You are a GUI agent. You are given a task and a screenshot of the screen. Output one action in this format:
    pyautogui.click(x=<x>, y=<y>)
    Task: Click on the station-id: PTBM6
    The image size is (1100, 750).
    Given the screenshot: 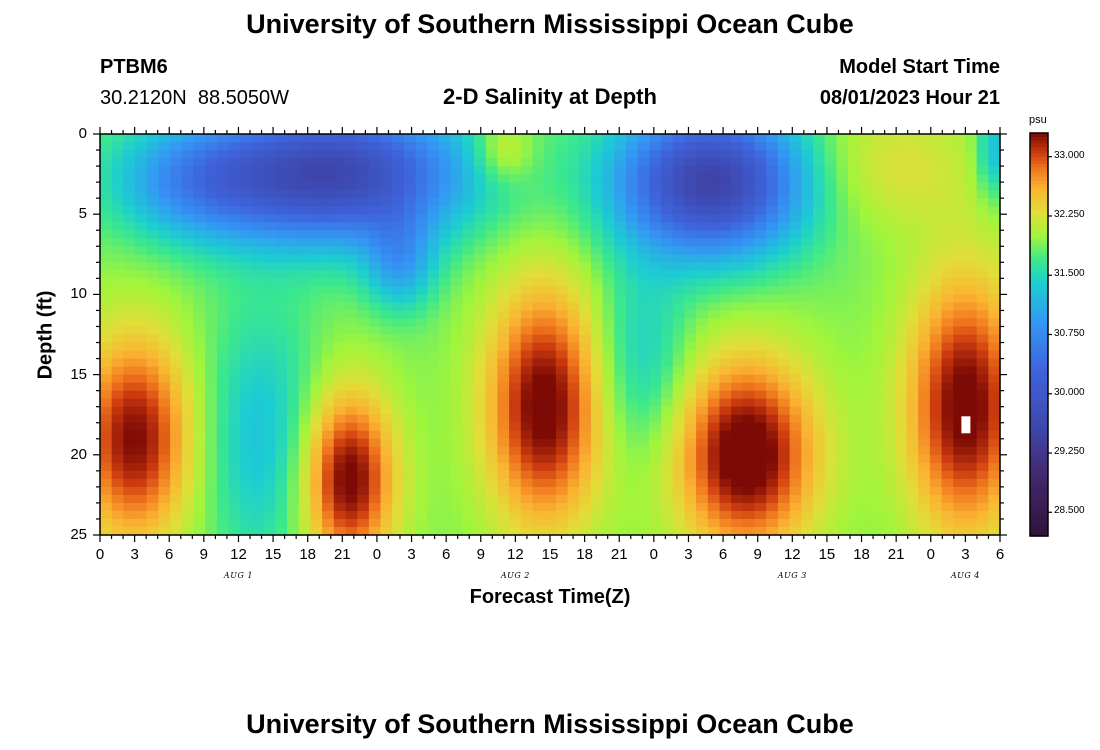 What is the action you would take?
    pyautogui.click(x=134, y=67)
    